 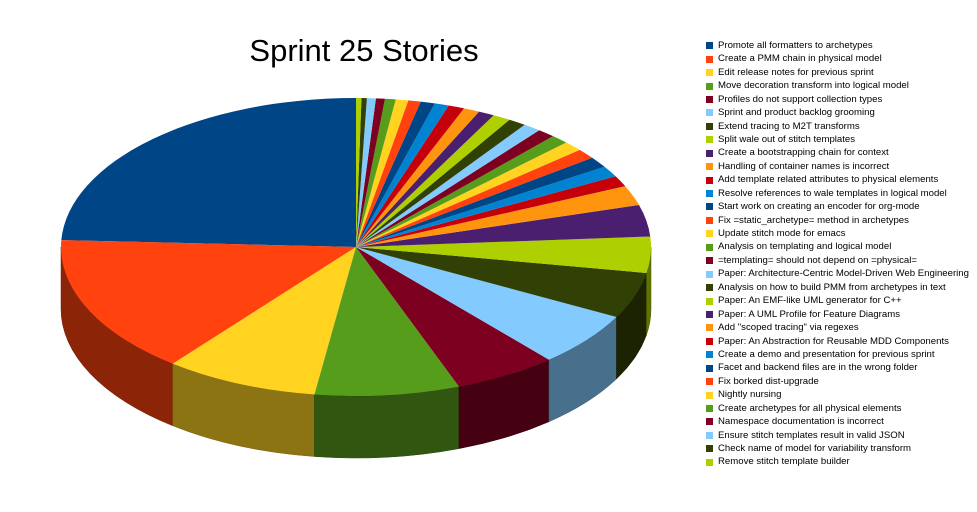 I want to click on legend-label: Fix borked dist-upgrade, so click(x=768, y=381).